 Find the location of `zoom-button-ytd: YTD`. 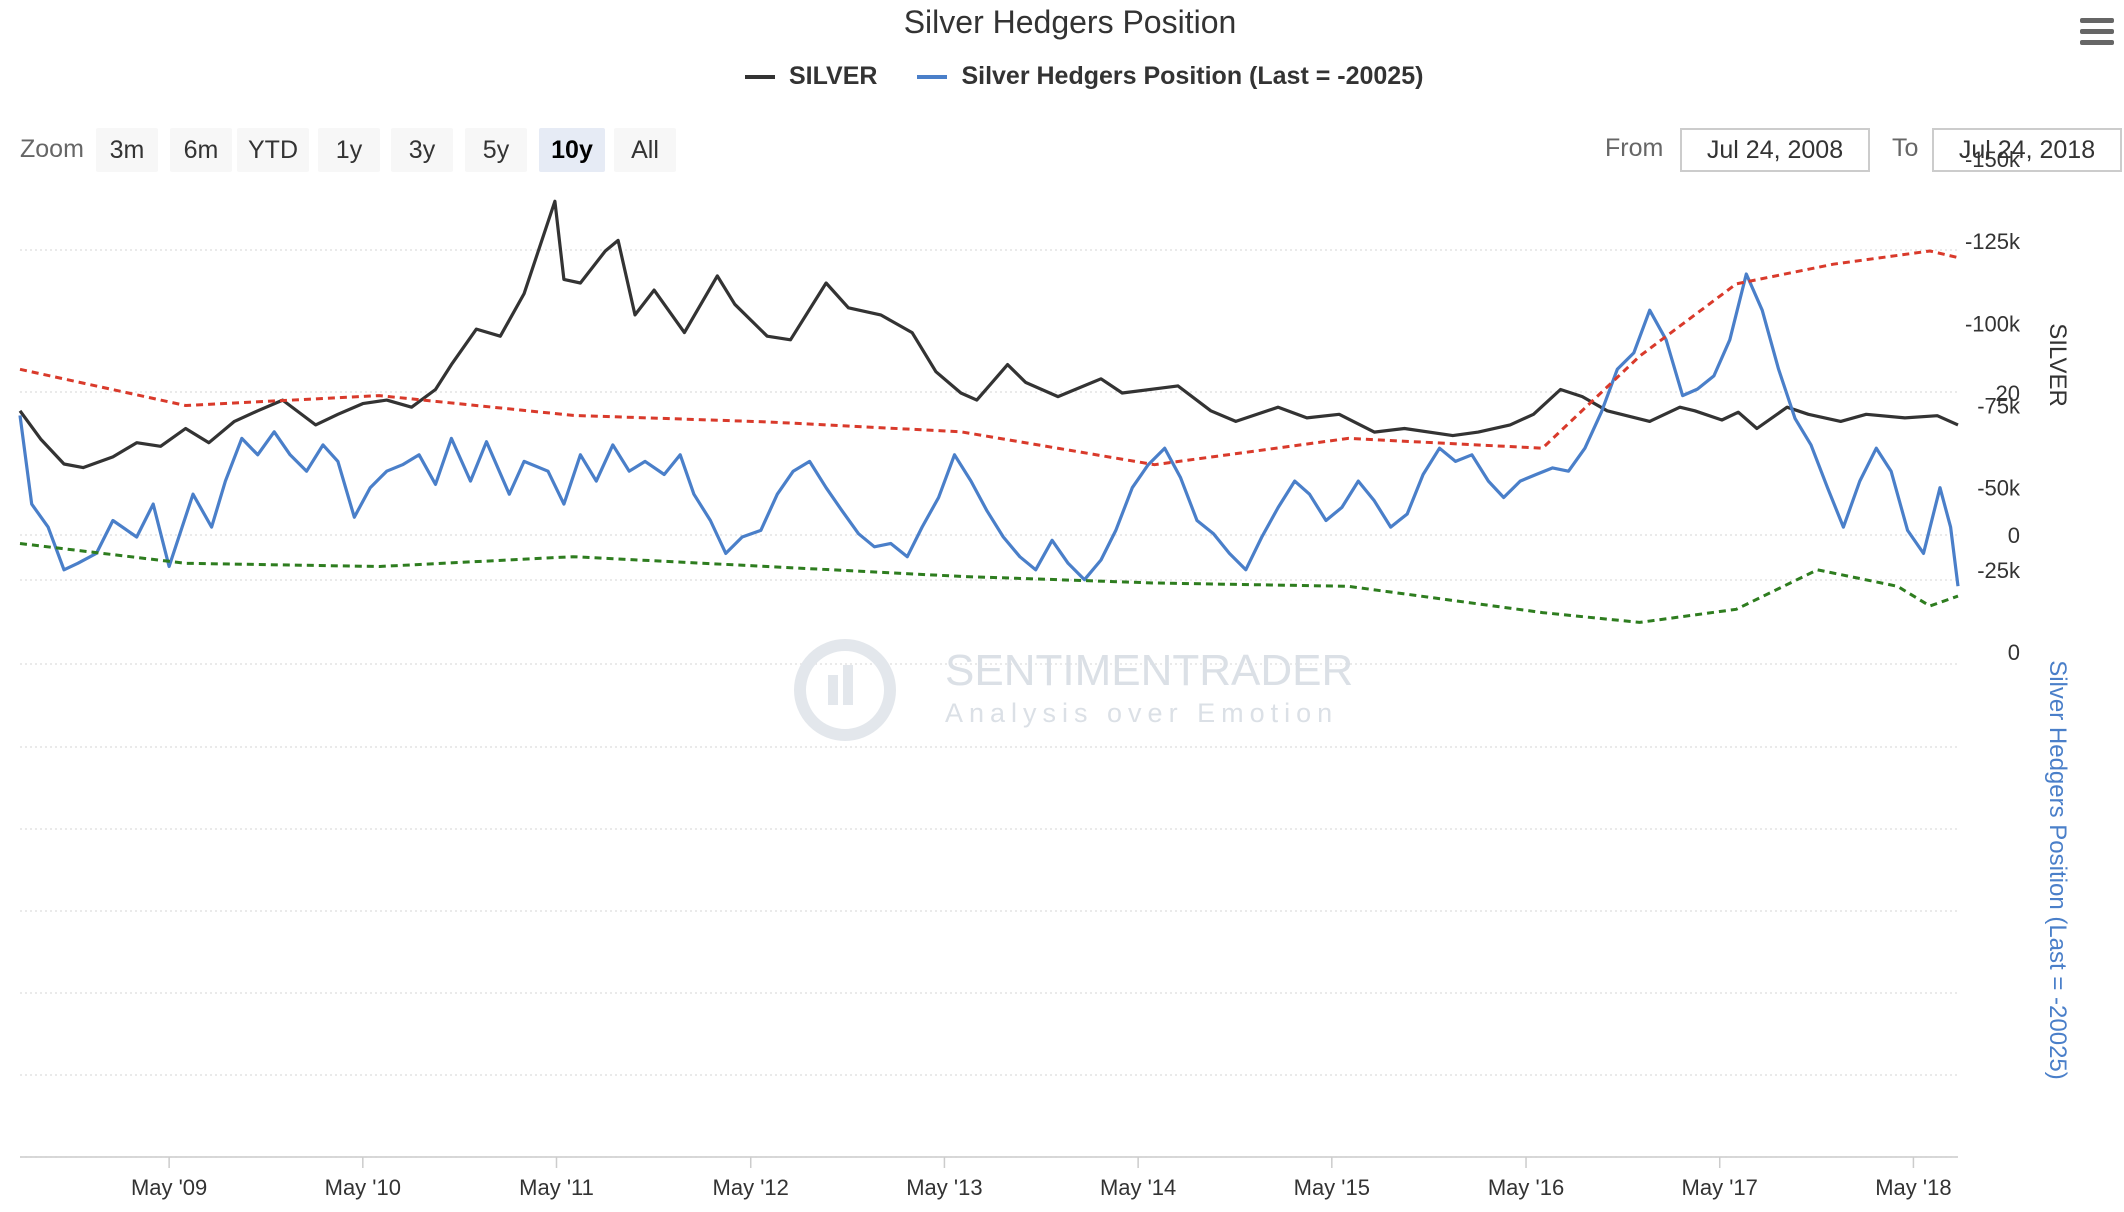

zoom-button-ytd: YTD is located at coordinates (273, 150).